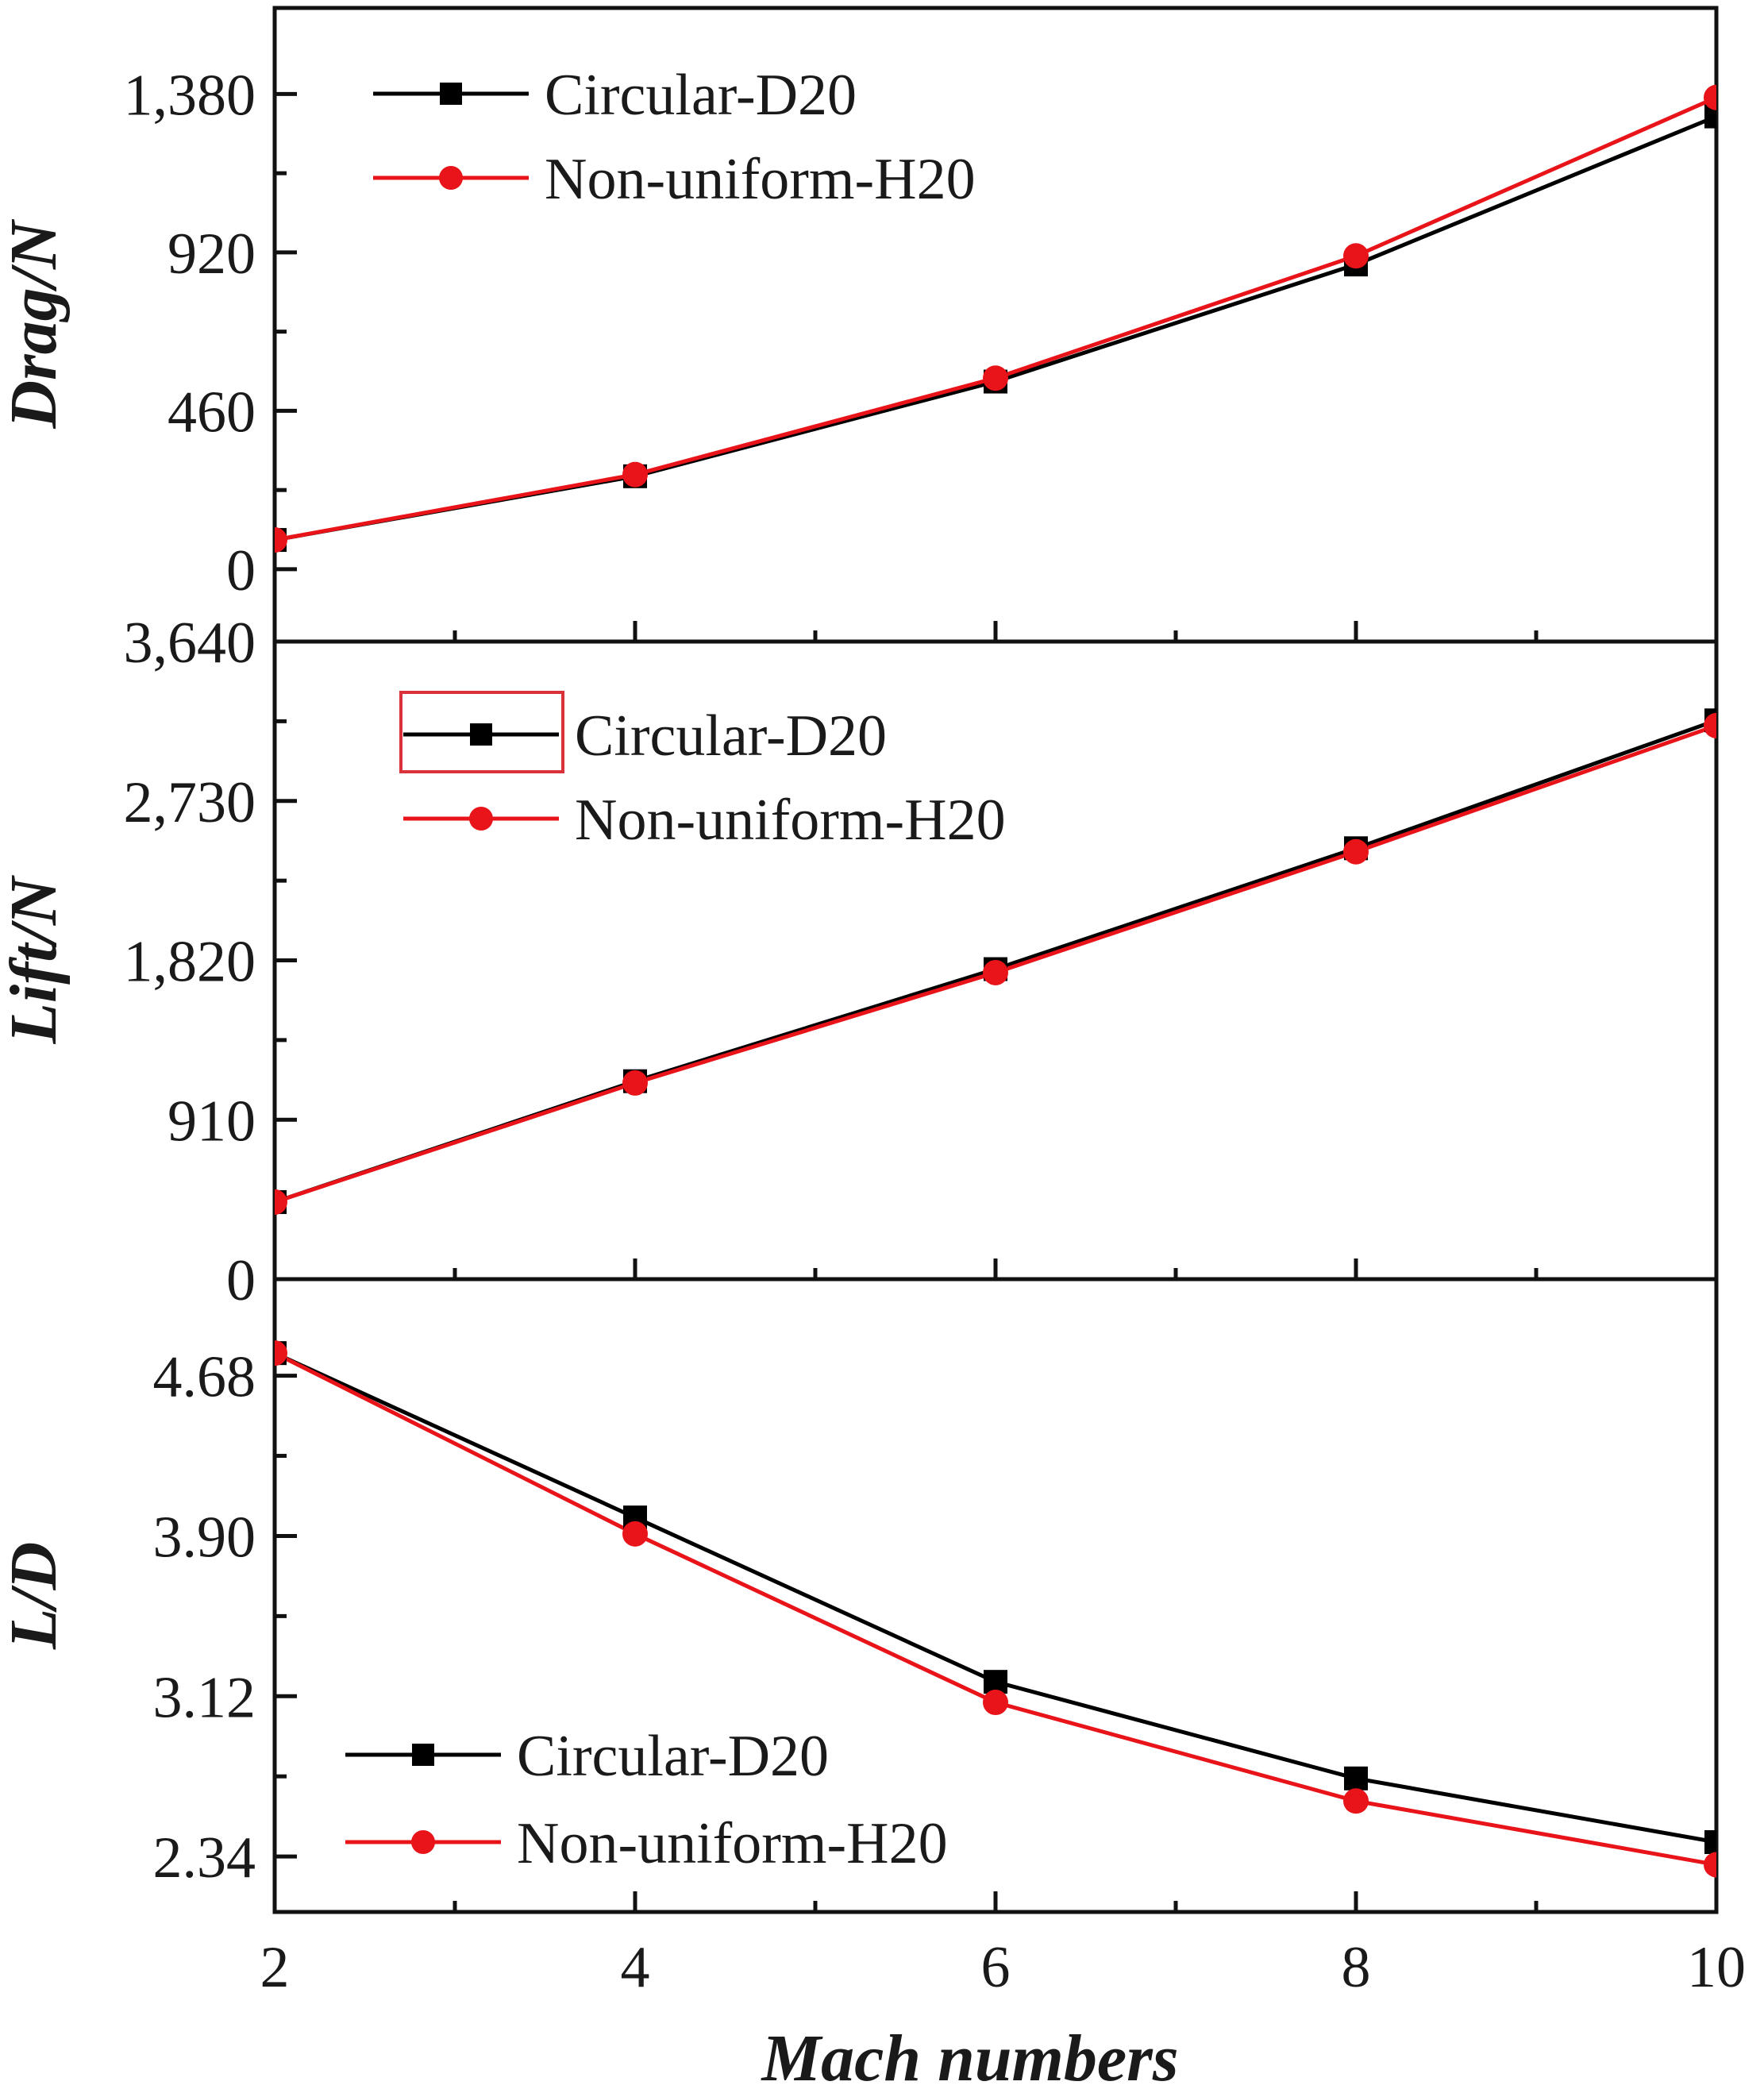 The height and width of the screenshot is (2093, 1764). What do you see at coordinates (969, 2057) in the screenshot?
I see `x-axis-title: Mach numbers` at bounding box center [969, 2057].